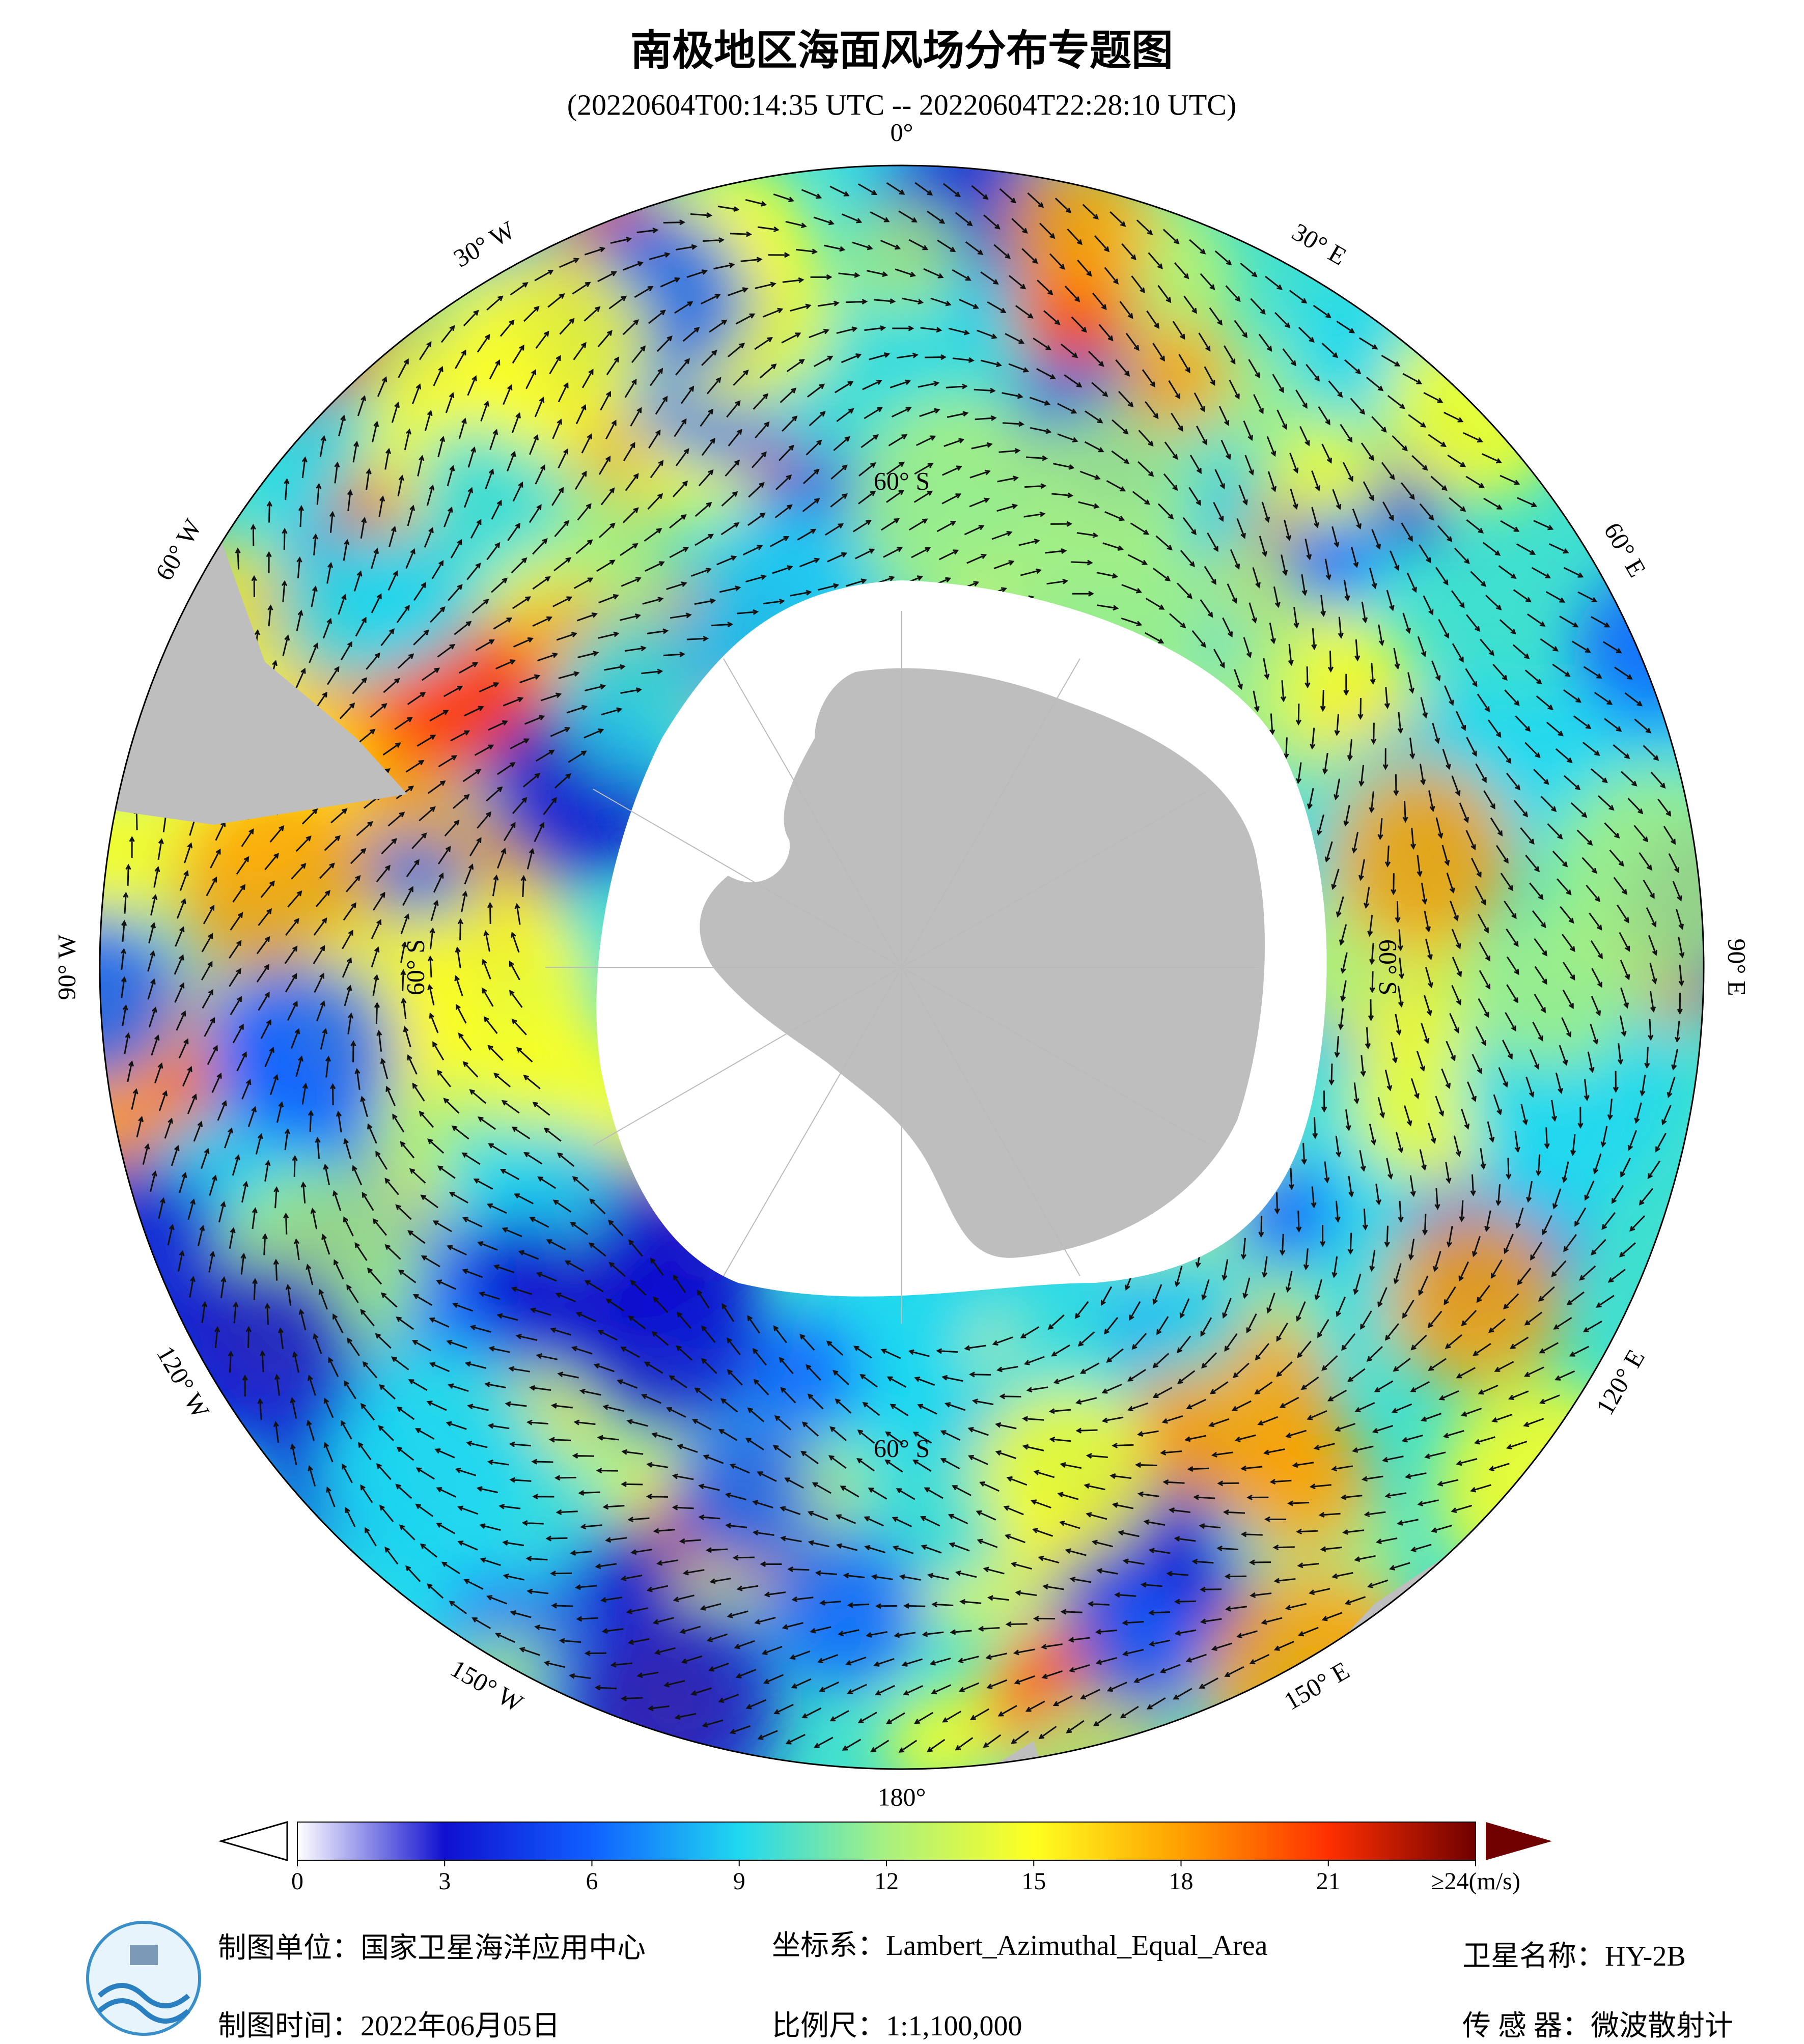  I want to click on graticule, so click(901, 967).